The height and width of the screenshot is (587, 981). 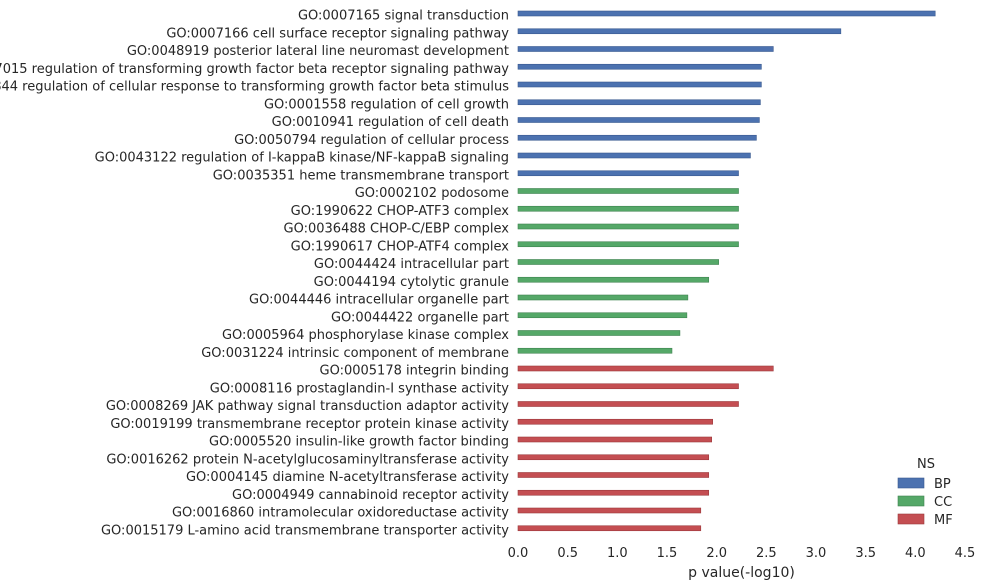 I want to click on x-tick-label: 0.0, so click(x=518, y=553).